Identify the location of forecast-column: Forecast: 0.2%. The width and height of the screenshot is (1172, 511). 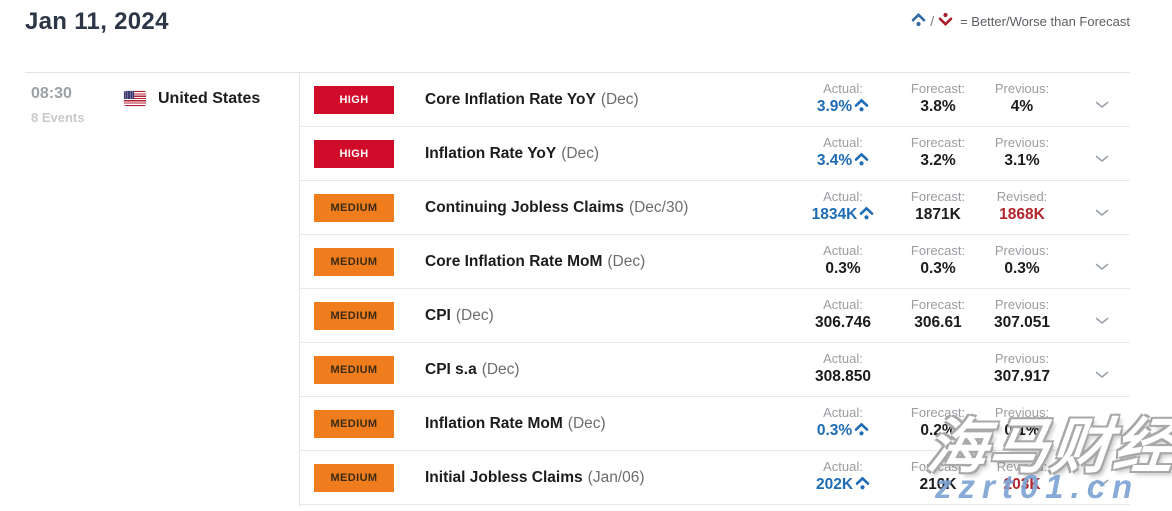
(938, 418).